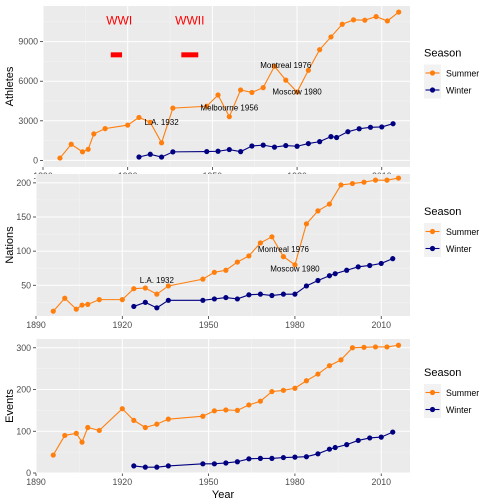 The height and width of the screenshot is (504, 504). I want to click on y-tick-label: 300, so click(23, 348).